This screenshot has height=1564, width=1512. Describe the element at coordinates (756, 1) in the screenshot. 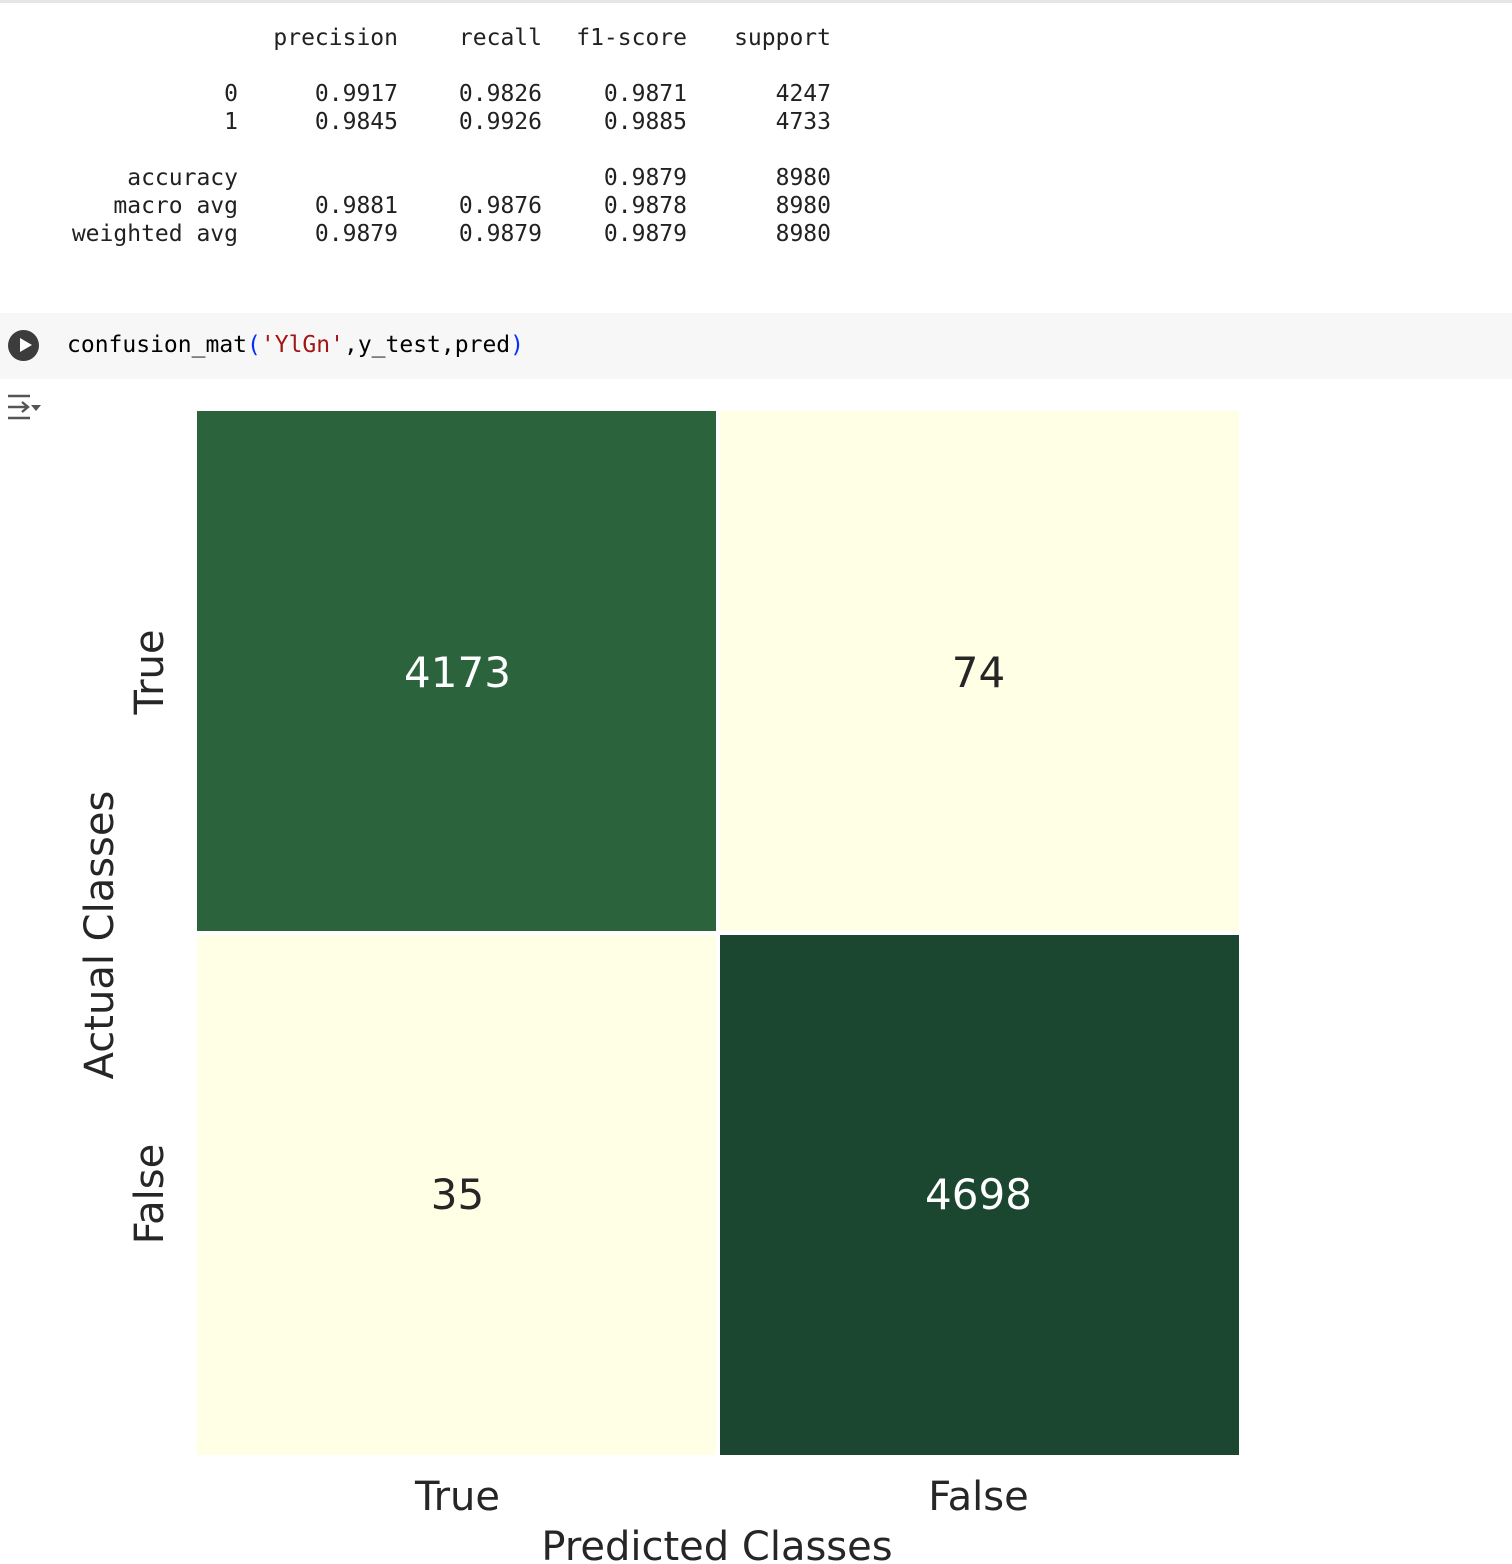

I see `cell-divider` at that location.